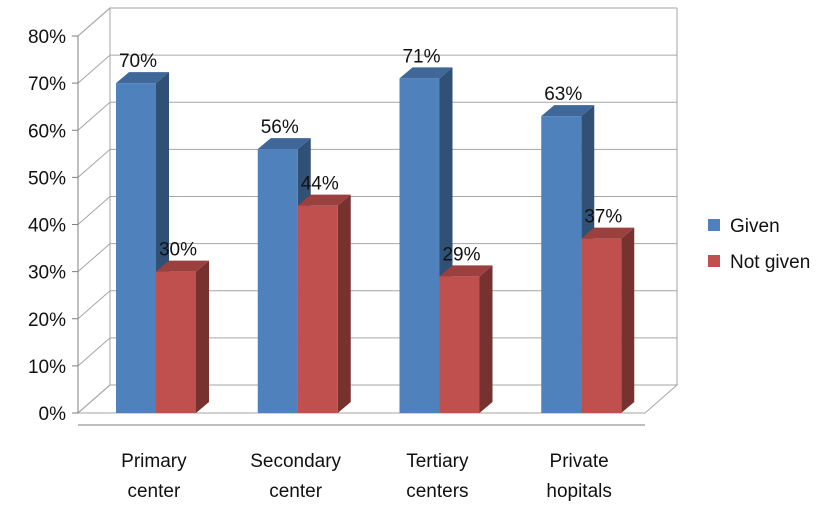 This screenshot has height=513, width=840. What do you see at coordinates (47, 84) in the screenshot?
I see `y-tick-label: 70%` at bounding box center [47, 84].